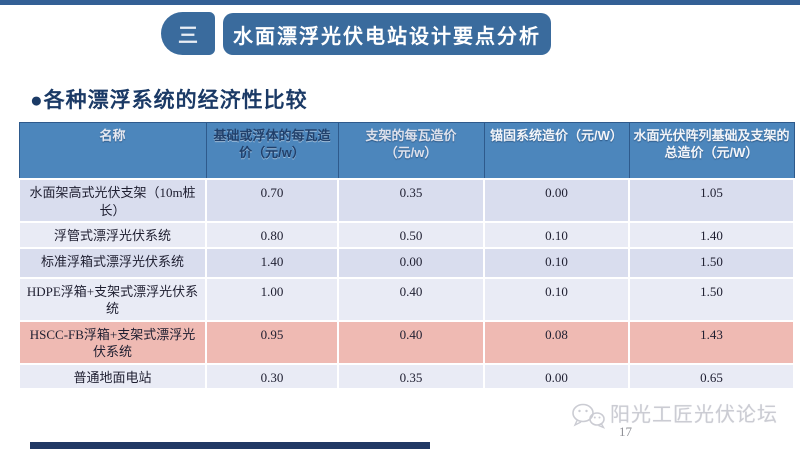 This screenshot has width=800, height=450. I want to click on cell-value: 0.50, so click(411, 235).